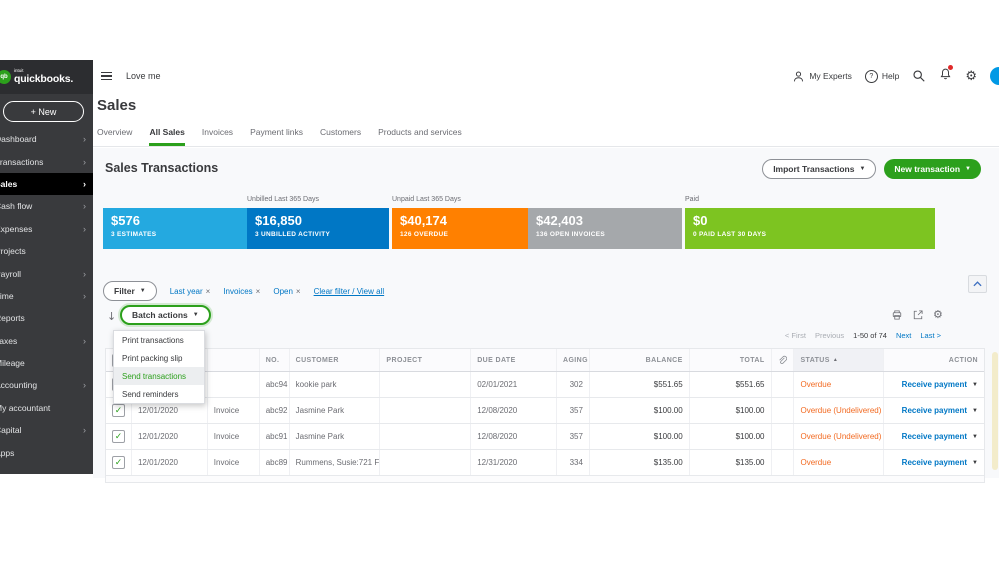 Image resolution: width=999 pixels, height=562 pixels. Describe the element at coordinates (234, 360) in the screenshot. I see `col-type` at that location.